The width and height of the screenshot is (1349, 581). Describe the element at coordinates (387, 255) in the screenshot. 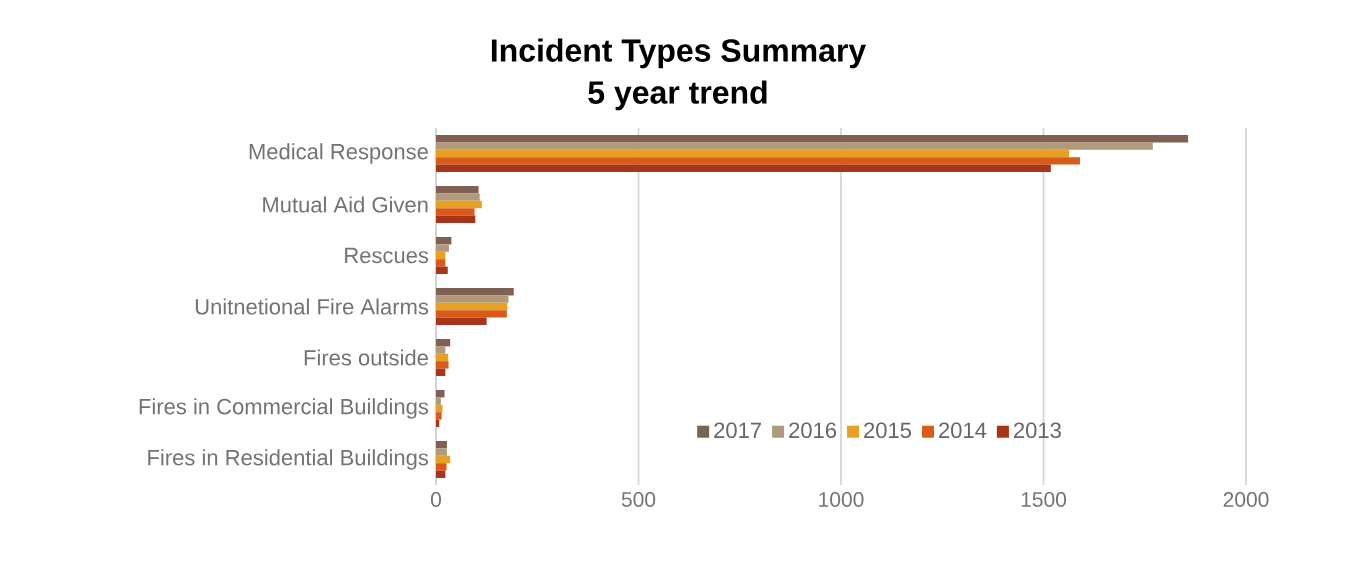

I see `y-tick-label: Rescues` at that location.